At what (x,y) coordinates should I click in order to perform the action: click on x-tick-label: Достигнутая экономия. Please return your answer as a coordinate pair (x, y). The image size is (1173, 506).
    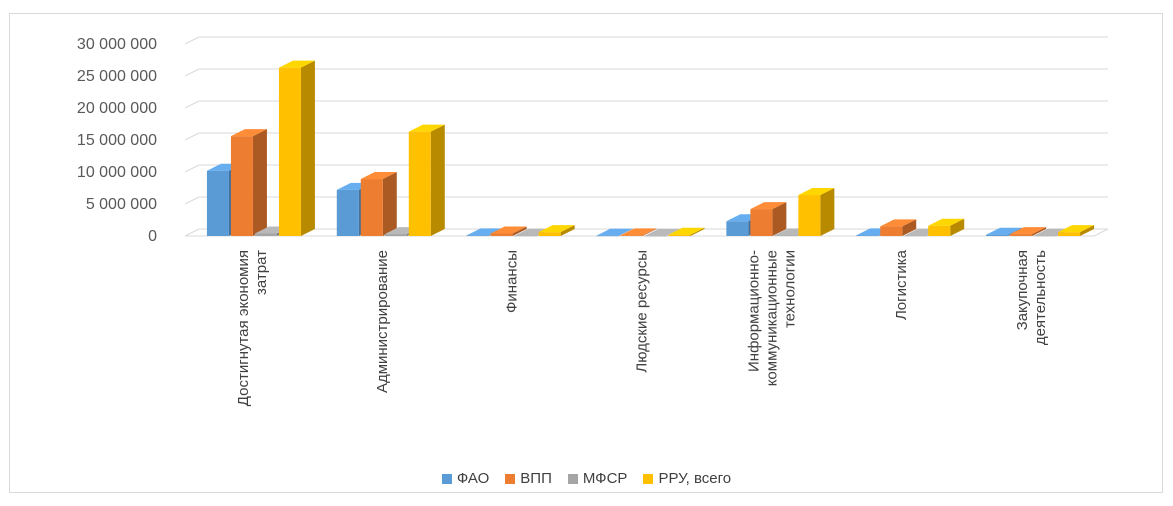
    Looking at the image, I should click on (243, 328).